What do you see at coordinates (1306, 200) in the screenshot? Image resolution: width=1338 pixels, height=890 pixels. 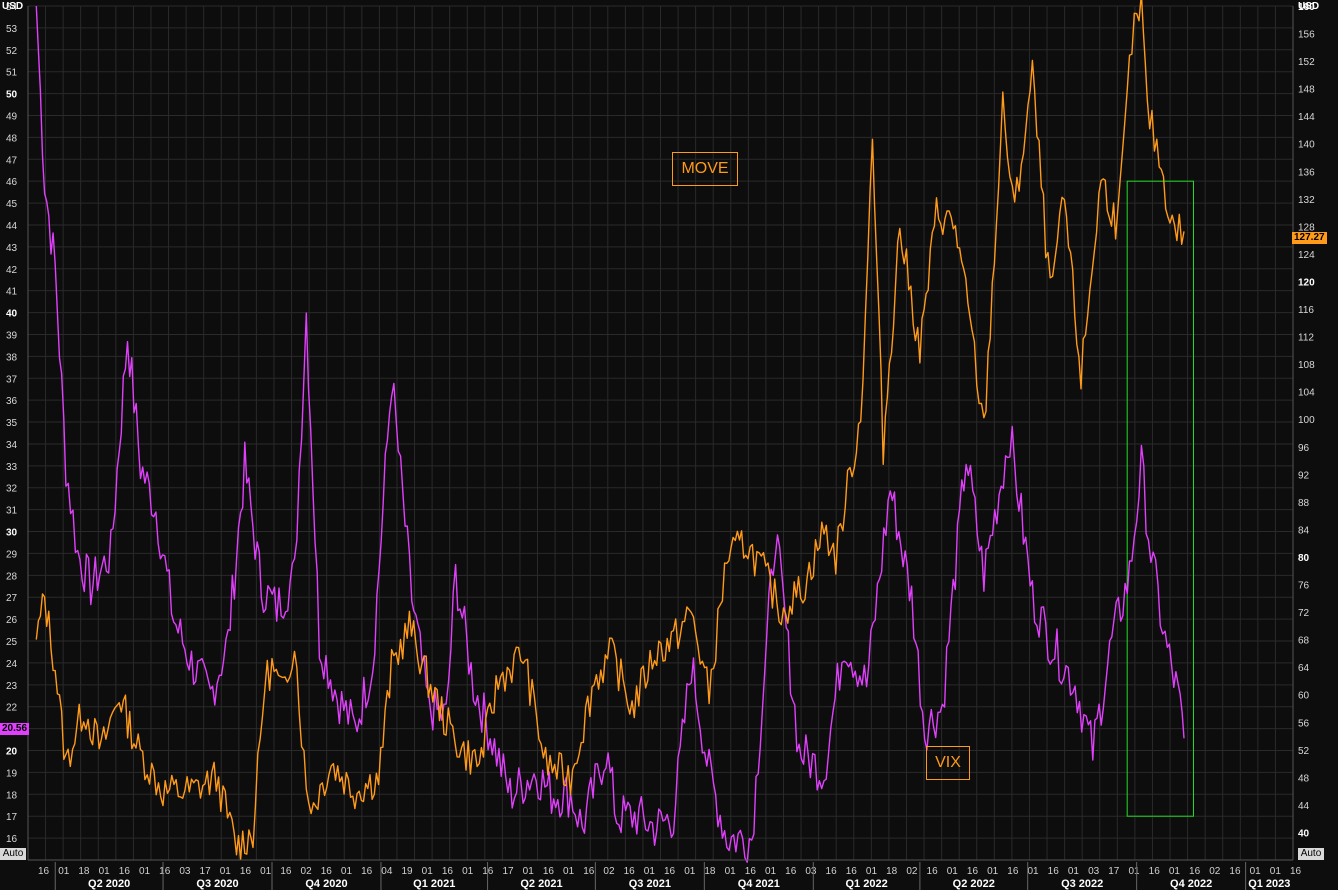 I see `right-tick-label: 132` at bounding box center [1306, 200].